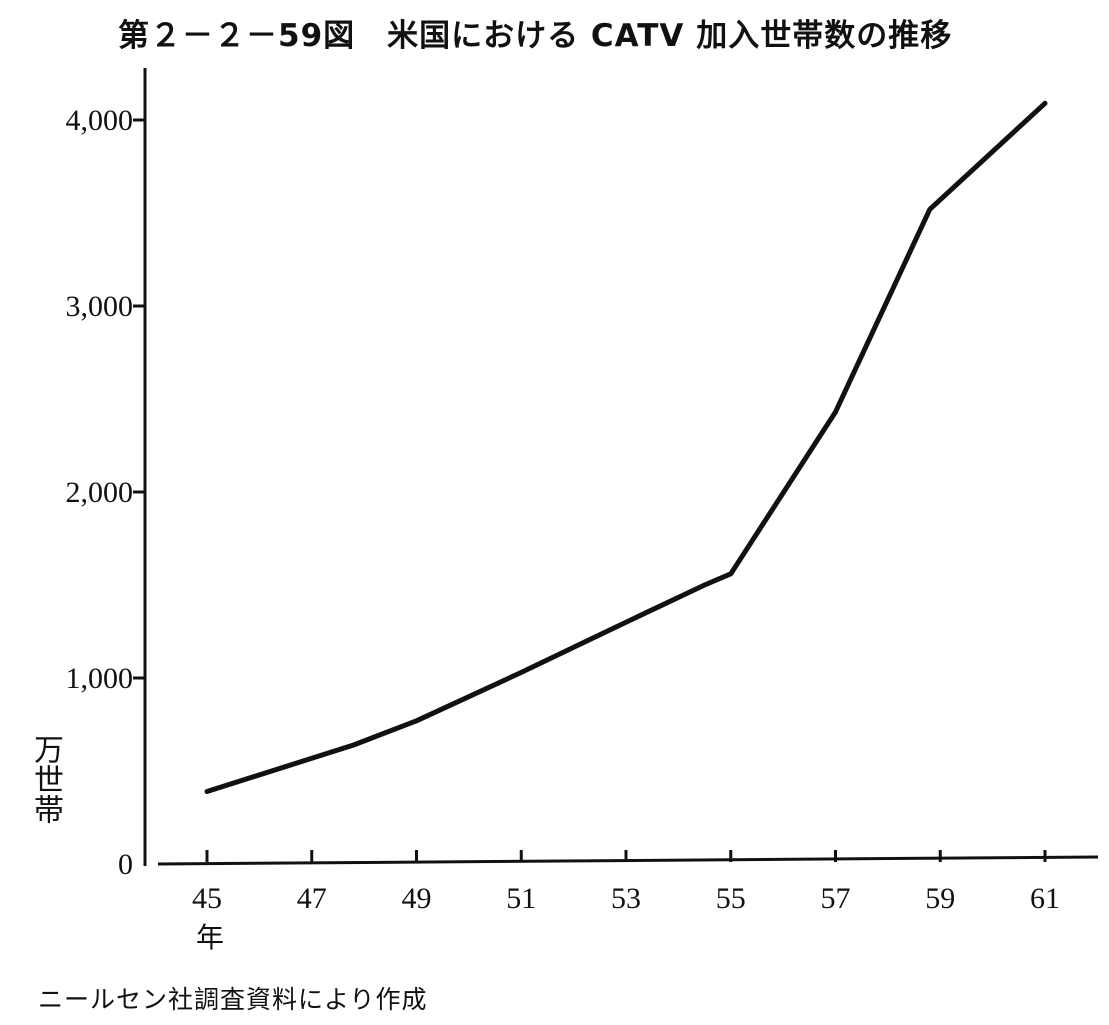  Describe the element at coordinates (125, 864) in the screenshot. I see `y-tick-label: 0` at that location.